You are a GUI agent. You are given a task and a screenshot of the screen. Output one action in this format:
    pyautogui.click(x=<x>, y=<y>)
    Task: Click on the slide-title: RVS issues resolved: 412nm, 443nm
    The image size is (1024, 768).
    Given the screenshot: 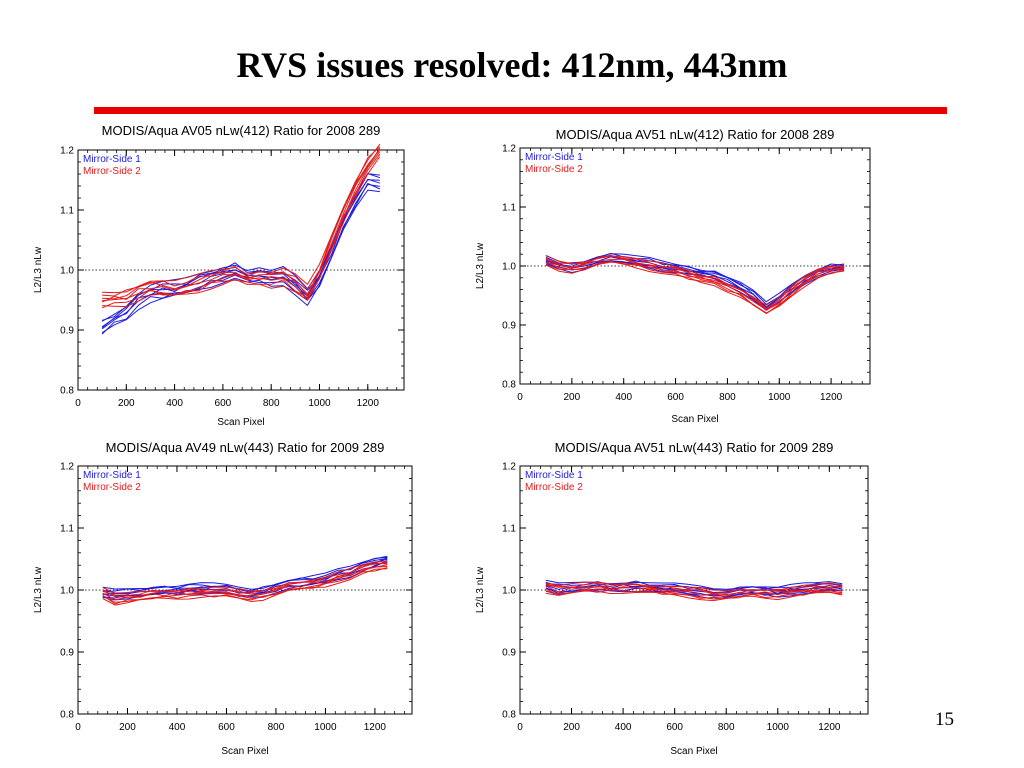 What is the action you would take?
    pyautogui.click(x=512, y=65)
    